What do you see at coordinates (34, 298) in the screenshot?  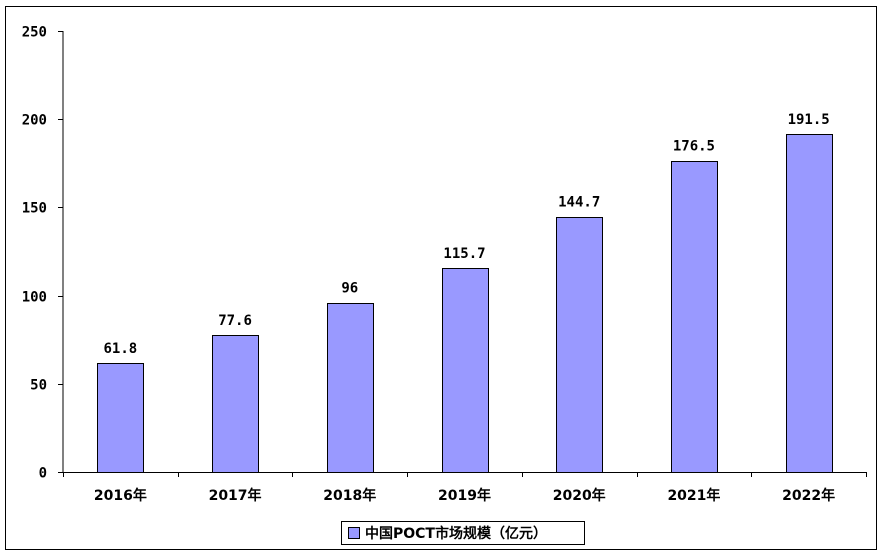 I see `y-tick-label: 100` at bounding box center [34, 298].